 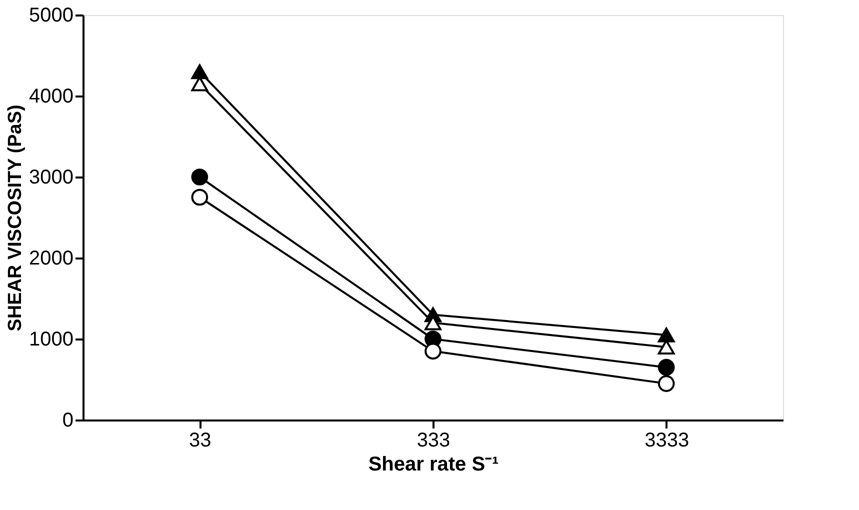 I want to click on y-tick-label: 5000, so click(x=51, y=15).